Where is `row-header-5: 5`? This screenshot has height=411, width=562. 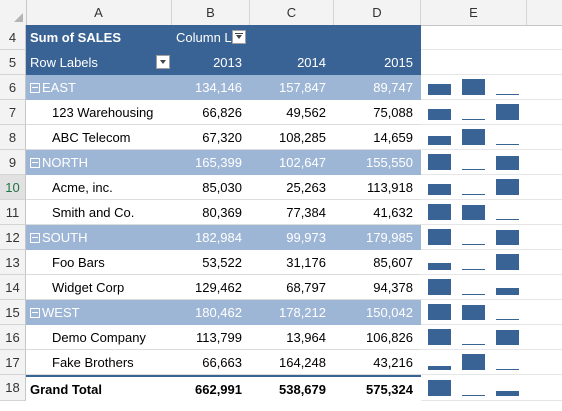
row-header-5: 5 is located at coordinates (13, 62).